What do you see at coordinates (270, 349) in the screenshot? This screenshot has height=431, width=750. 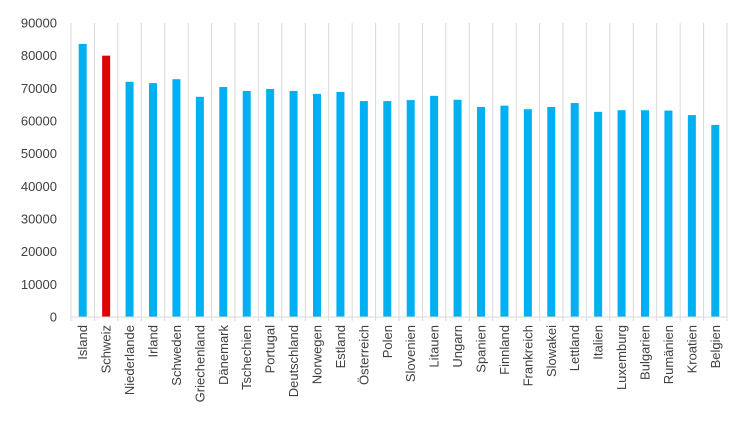 I see `x-tick-label: Portugal` at bounding box center [270, 349].